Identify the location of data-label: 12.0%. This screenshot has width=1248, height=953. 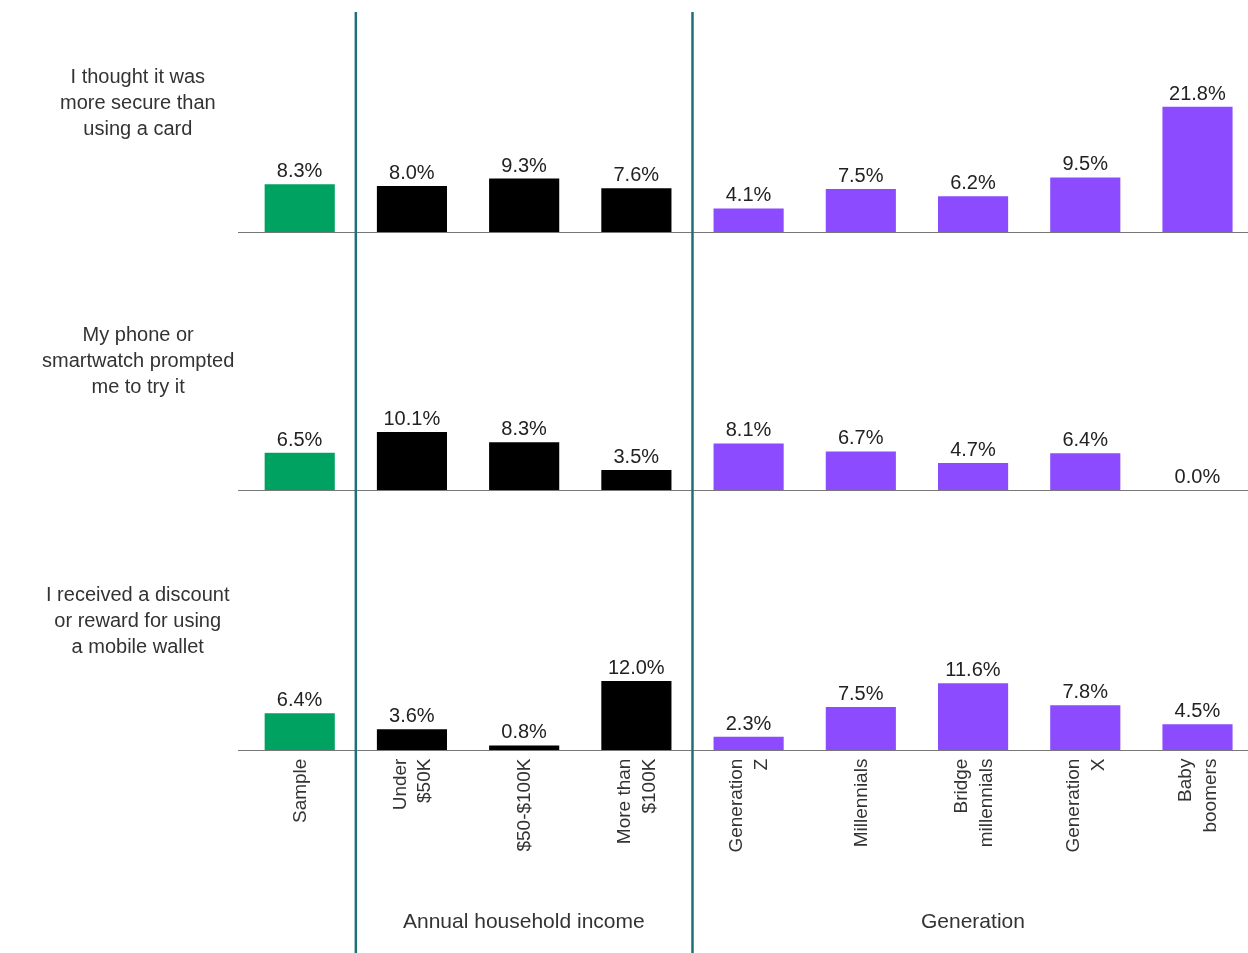
(636, 666).